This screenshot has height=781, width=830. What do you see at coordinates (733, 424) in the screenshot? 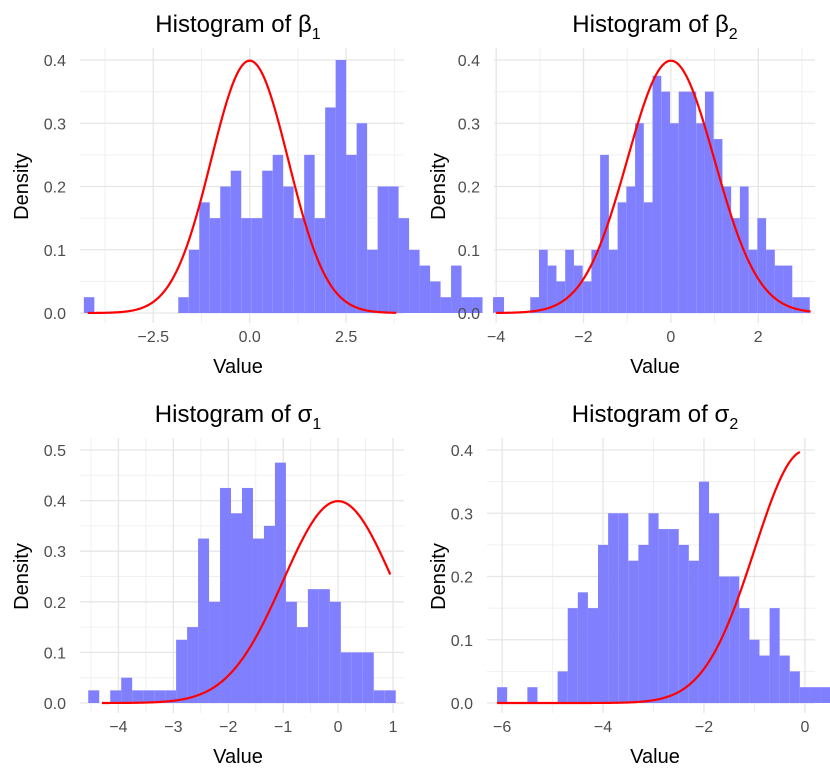
I see `chart-title-subscript: 2` at bounding box center [733, 424].